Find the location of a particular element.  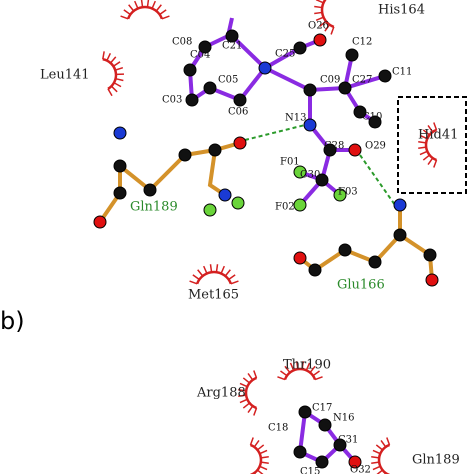

atom-label: O26 is located at coordinates (318, 26).